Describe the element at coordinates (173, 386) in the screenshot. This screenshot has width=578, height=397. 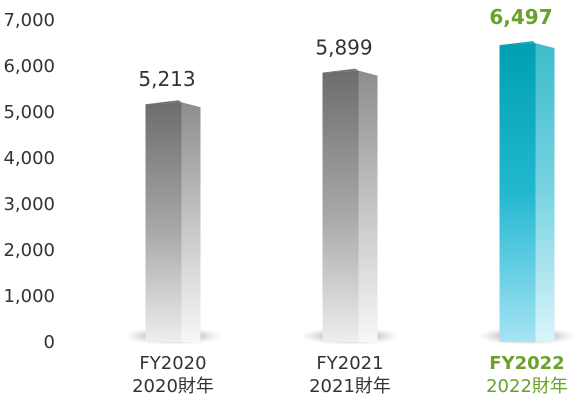
I see `x-tick-sublabel: 2020財年` at that location.